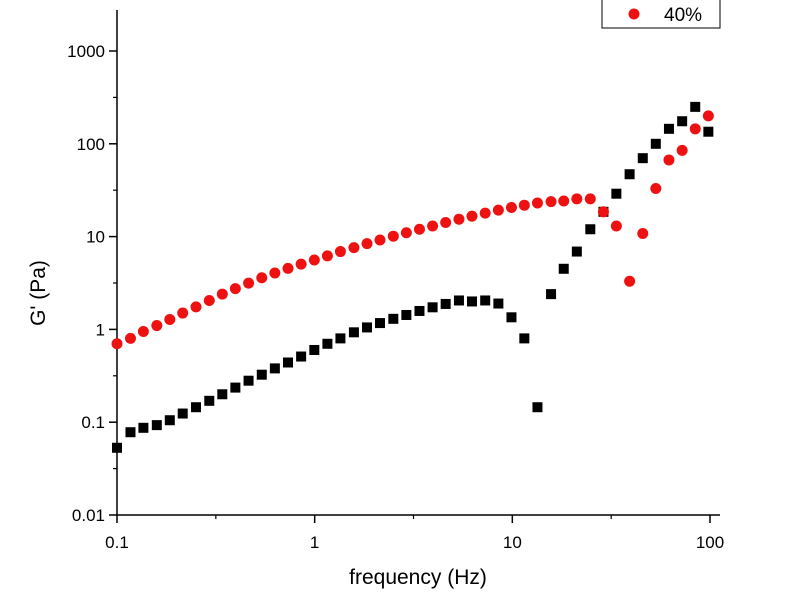 This screenshot has height=594, width=800. Describe the element at coordinates (414, 533) in the screenshot. I see `x-ticks: 0.1 1 10 100` at that location.